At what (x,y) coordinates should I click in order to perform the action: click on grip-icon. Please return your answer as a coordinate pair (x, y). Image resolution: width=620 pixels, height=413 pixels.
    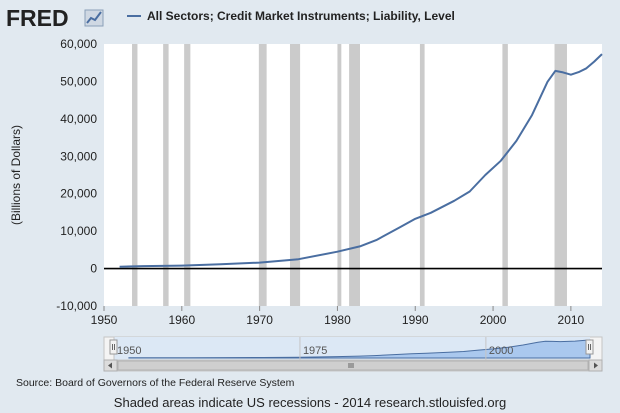
    Looking at the image, I should click on (351, 365).